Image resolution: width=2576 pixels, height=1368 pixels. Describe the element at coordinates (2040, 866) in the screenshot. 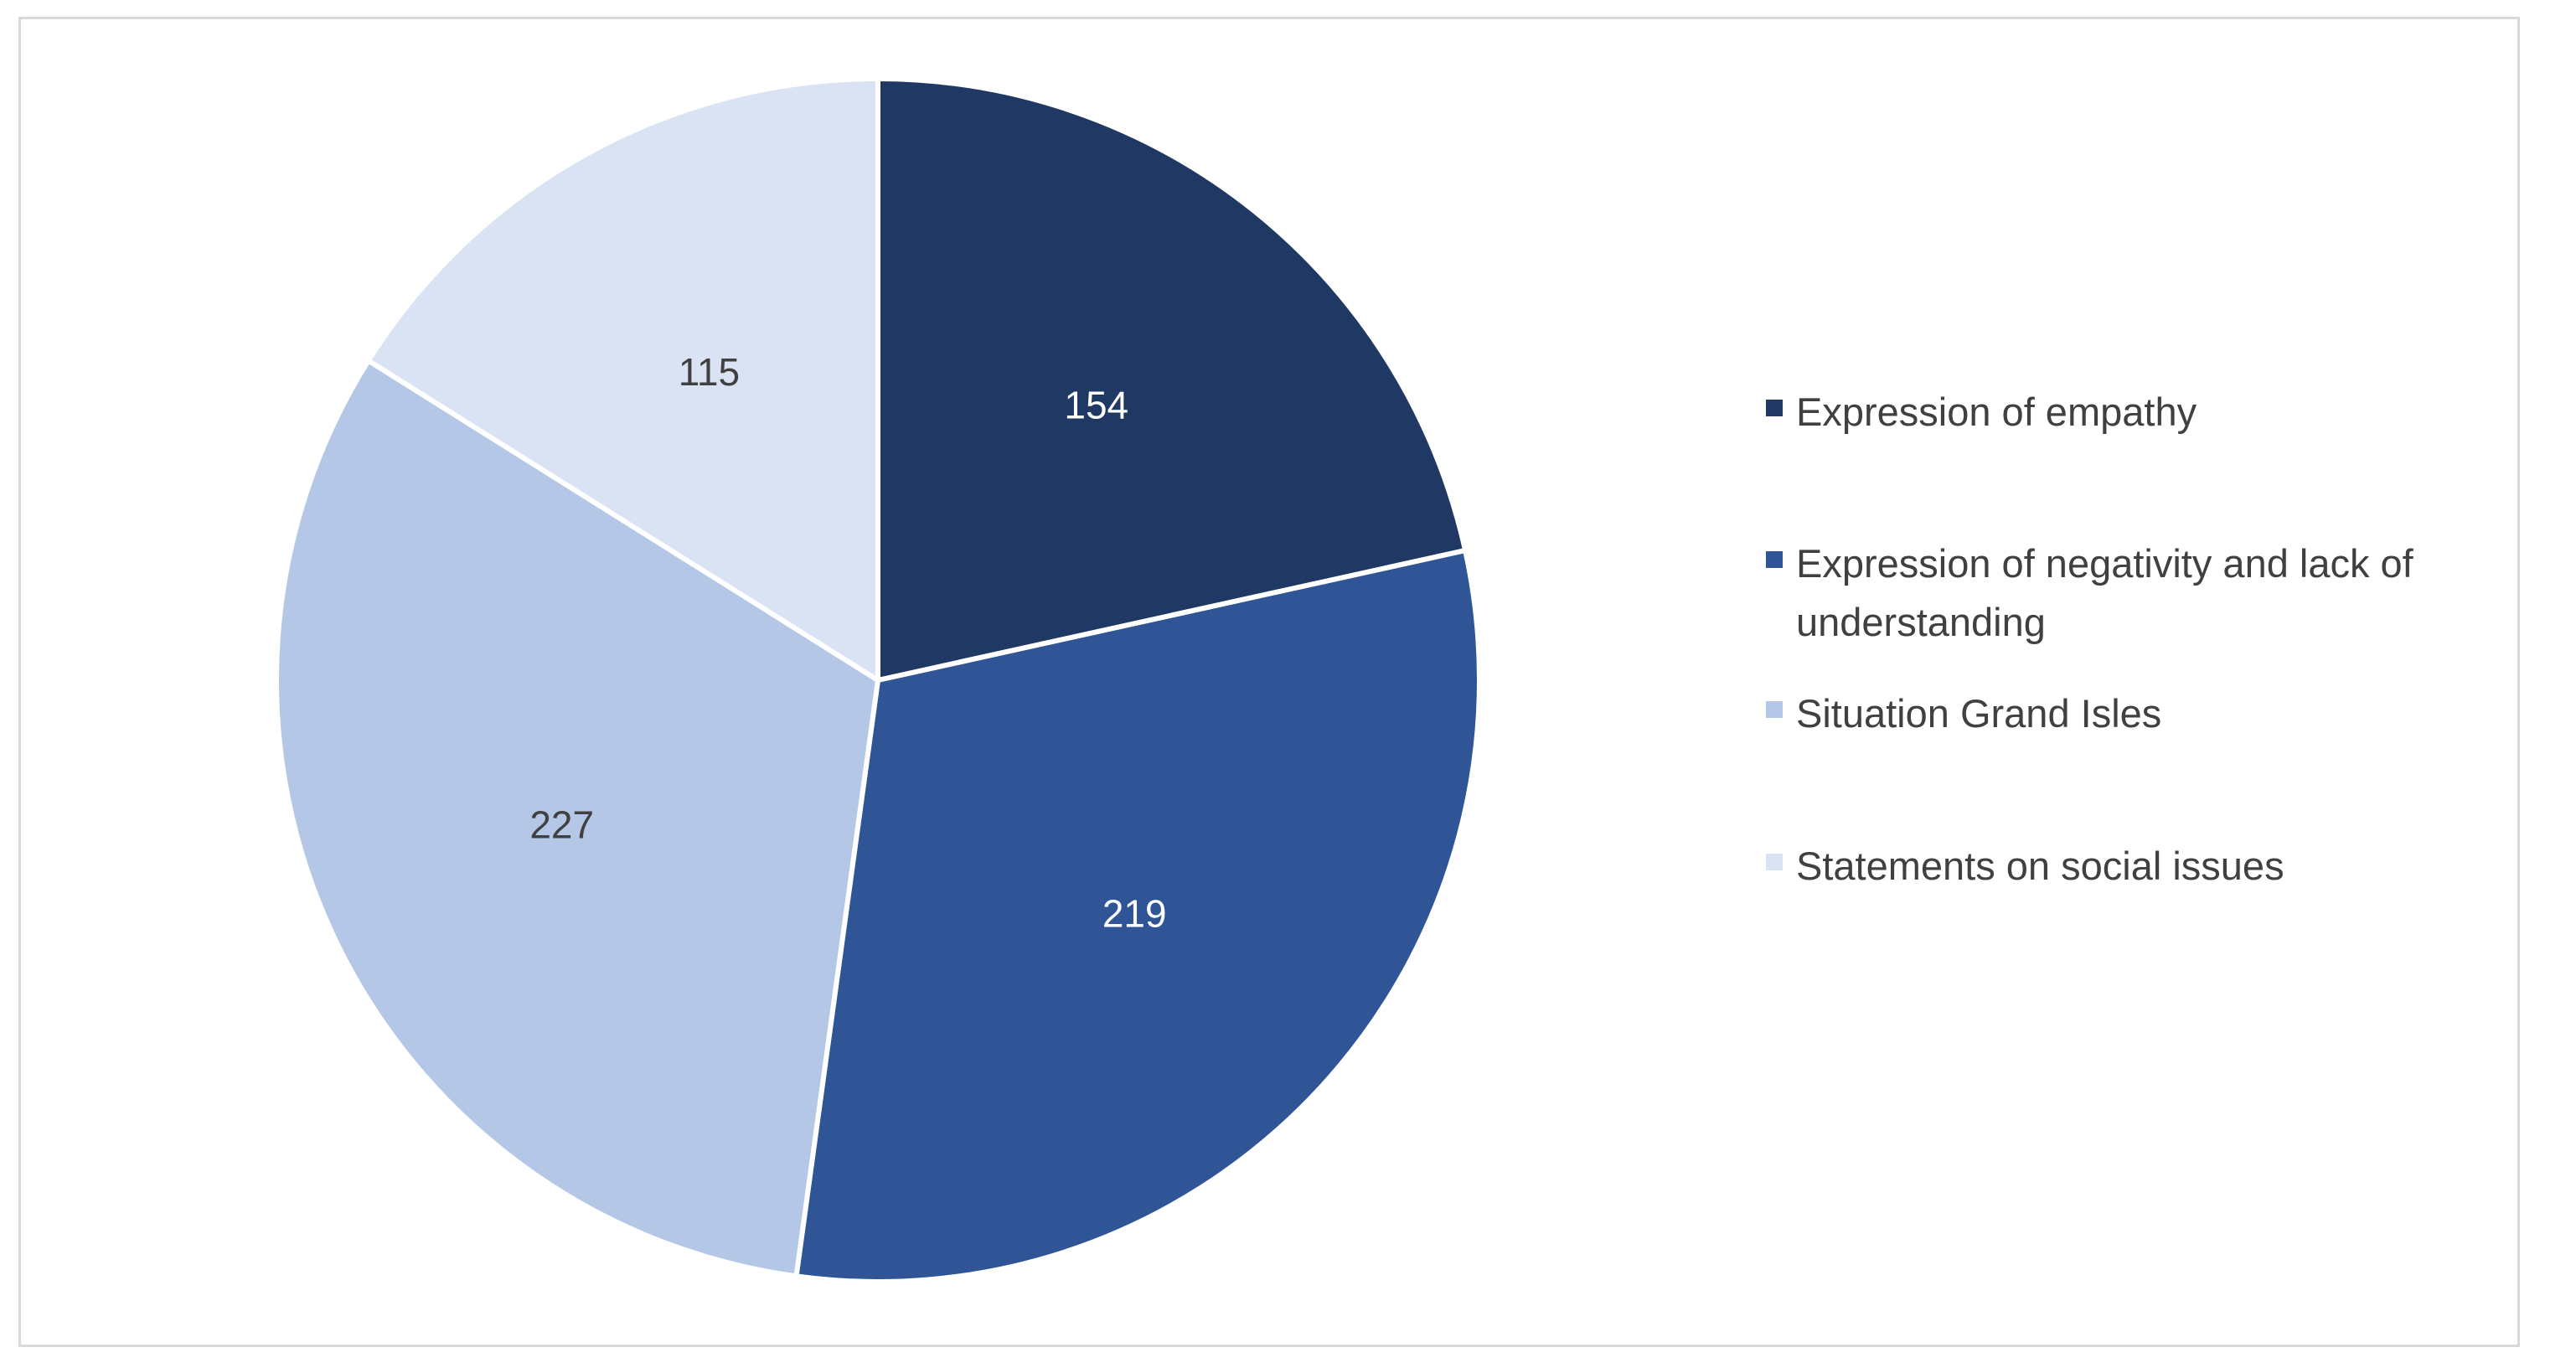

I see `legend-label-4: Statements on social issues` at that location.